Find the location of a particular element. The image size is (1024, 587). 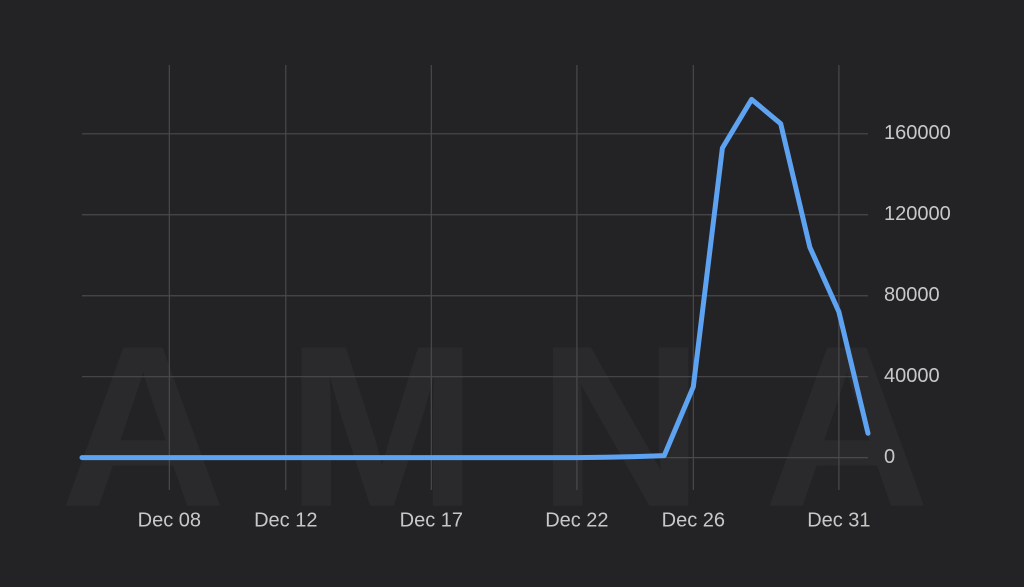

x-tick-label: Dec 26 is located at coordinates (693, 520).